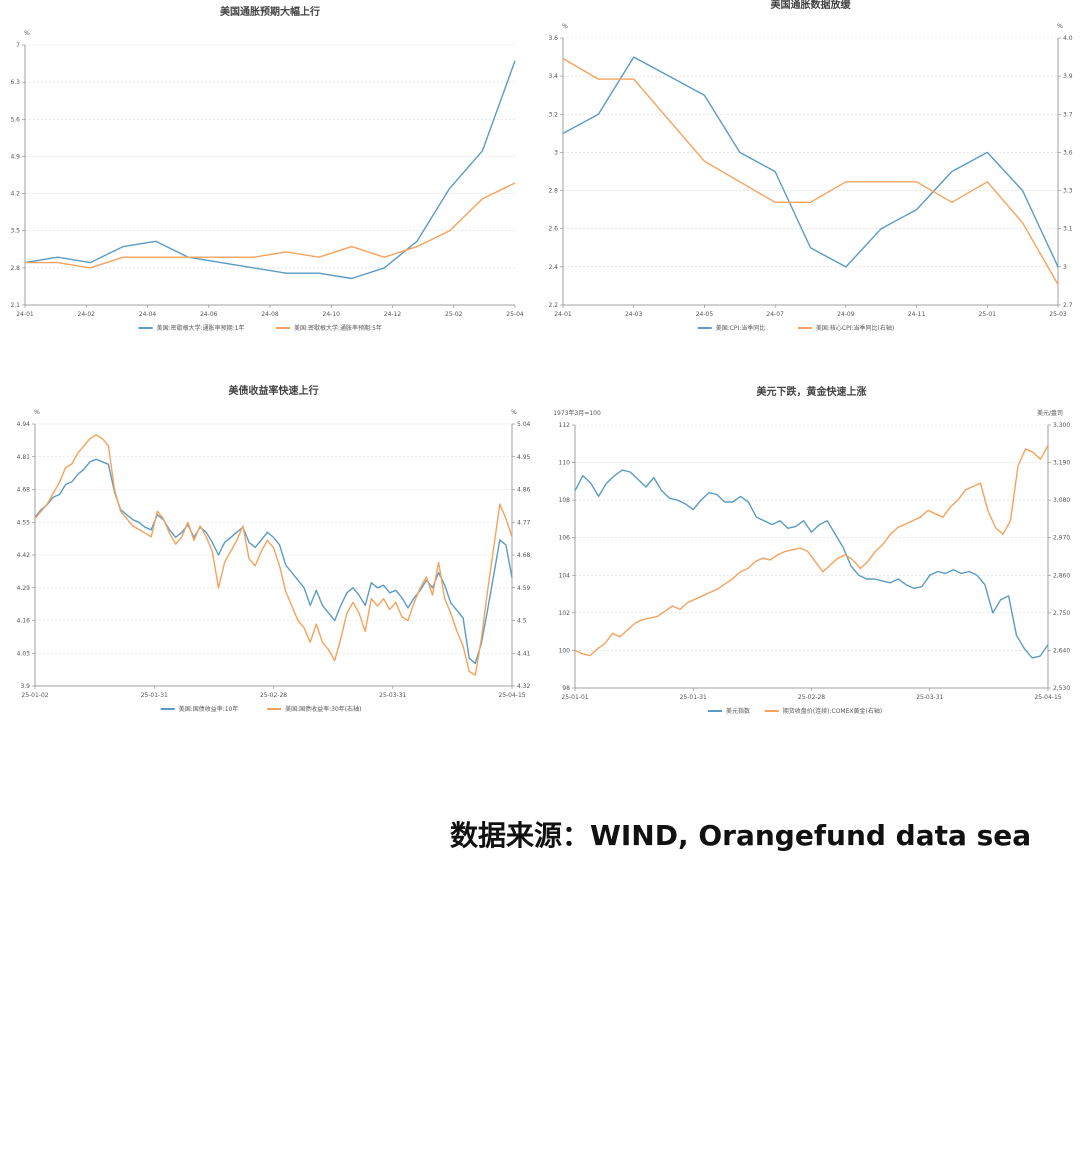  I want to click on x-tick-label: 24-09, so click(846, 314).